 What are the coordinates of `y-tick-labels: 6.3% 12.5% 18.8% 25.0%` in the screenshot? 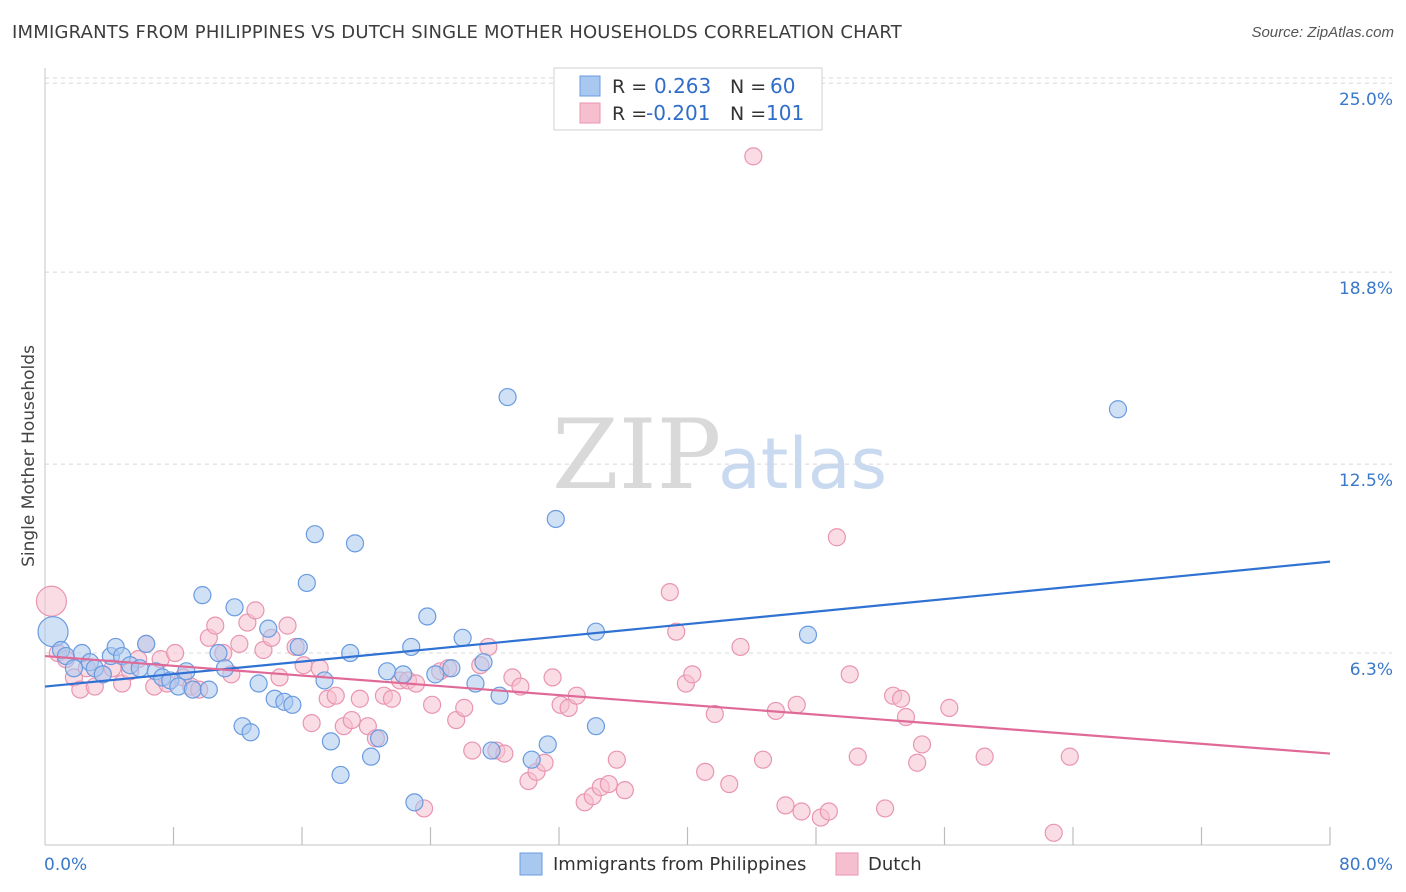 It's located at (1366, 385).